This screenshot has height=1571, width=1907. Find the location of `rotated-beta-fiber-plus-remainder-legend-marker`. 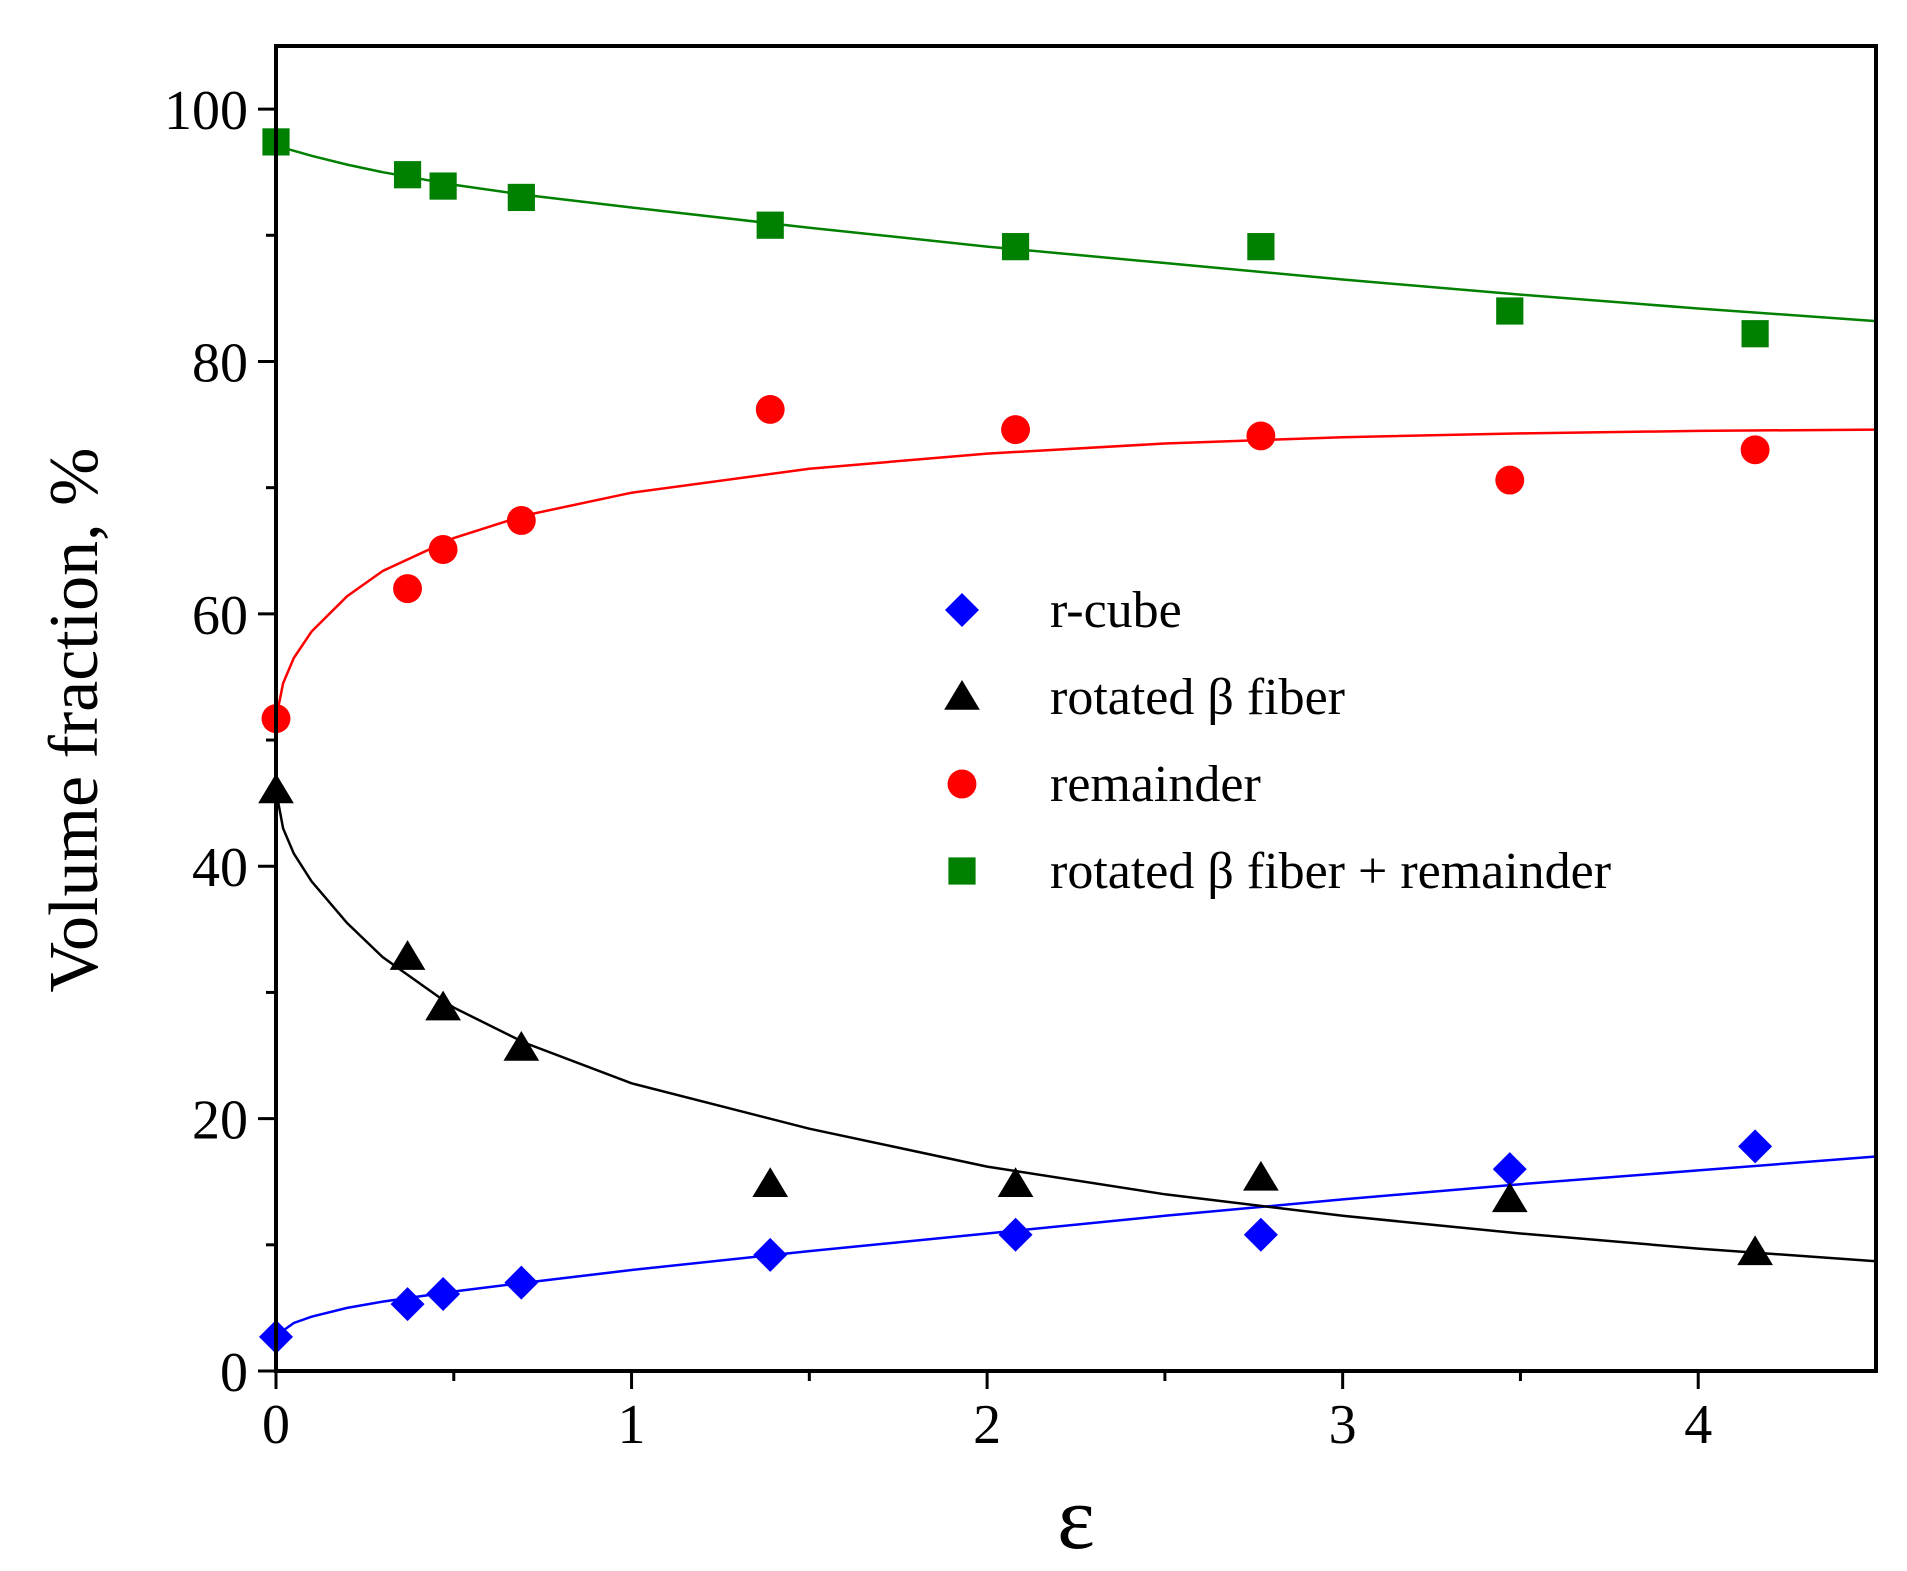

rotated-beta-fiber-plus-remainder-legend-marker is located at coordinates (962, 871).